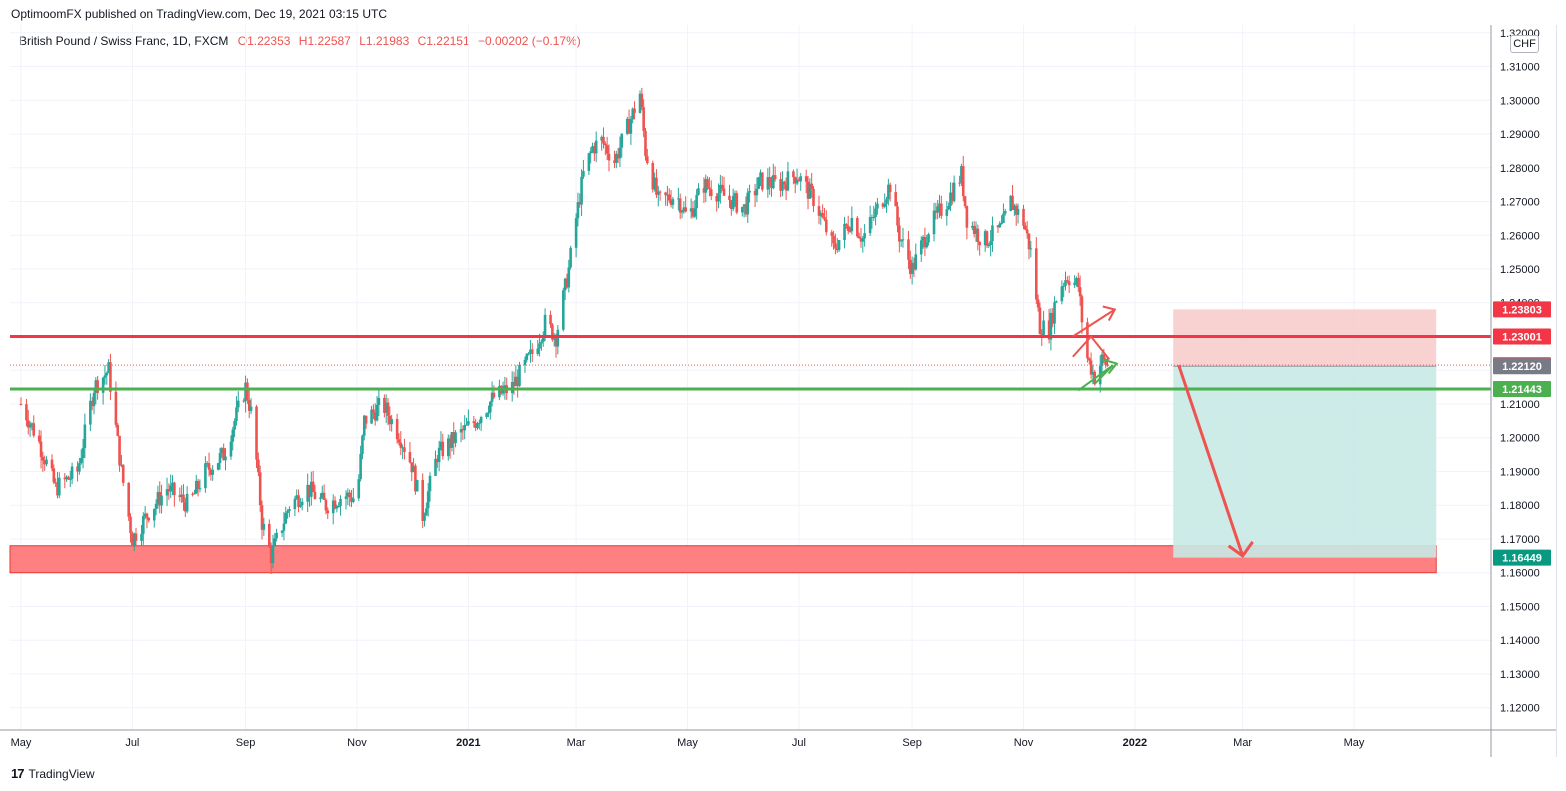  Describe the element at coordinates (1240, 549) in the screenshot. I see `target-arrow-head` at that location.